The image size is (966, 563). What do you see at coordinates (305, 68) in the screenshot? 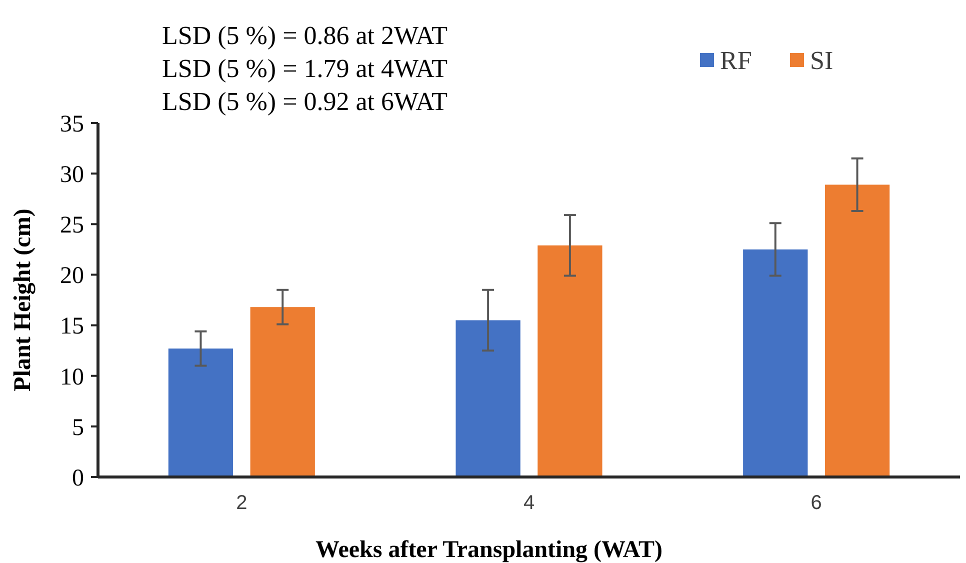
I see `text: LSD (5 %) = 1.79 at 4WAT` at bounding box center [305, 68].